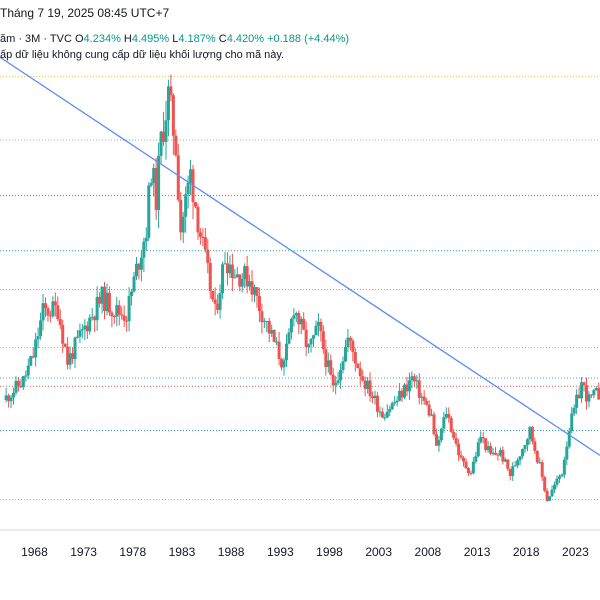 Image resolution: width=600 pixels, height=600 pixels. What do you see at coordinates (36, 39) in the screenshot?
I see `symbol-label: ăm · 3M · TVC` at bounding box center [36, 39].